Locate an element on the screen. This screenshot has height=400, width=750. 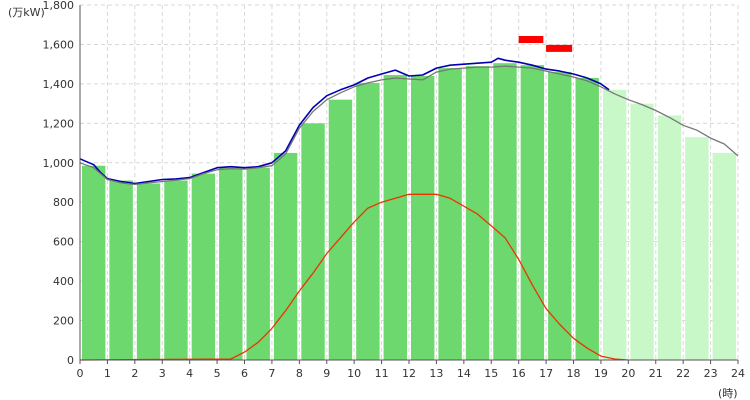
markers-layer is located at coordinates (545, 44).